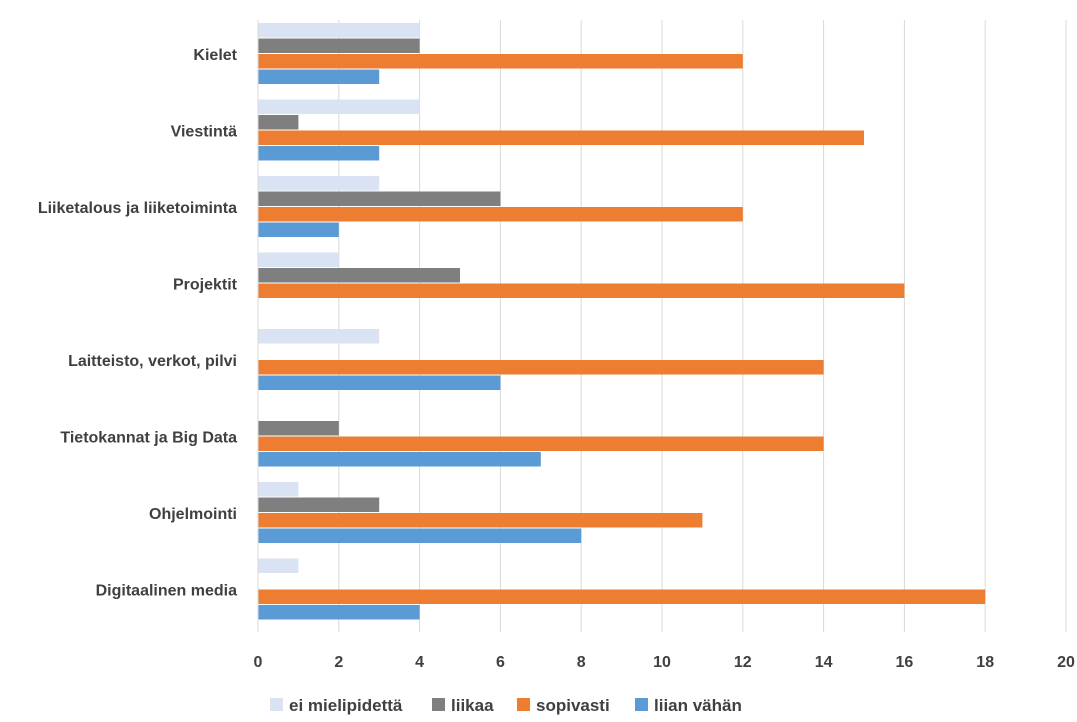 The height and width of the screenshot is (722, 1077). What do you see at coordinates (258, 662) in the screenshot?
I see `x-tick-label: 0` at bounding box center [258, 662].